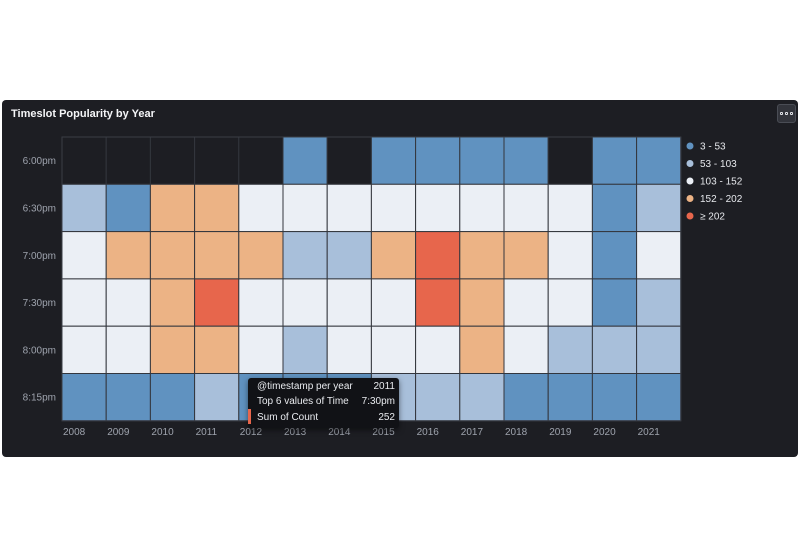 The width and height of the screenshot is (800, 560). What do you see at coordinates (162, 432) in the screenshot?
I see `x-tick-label: 2010` at bounding box center [162, 432].